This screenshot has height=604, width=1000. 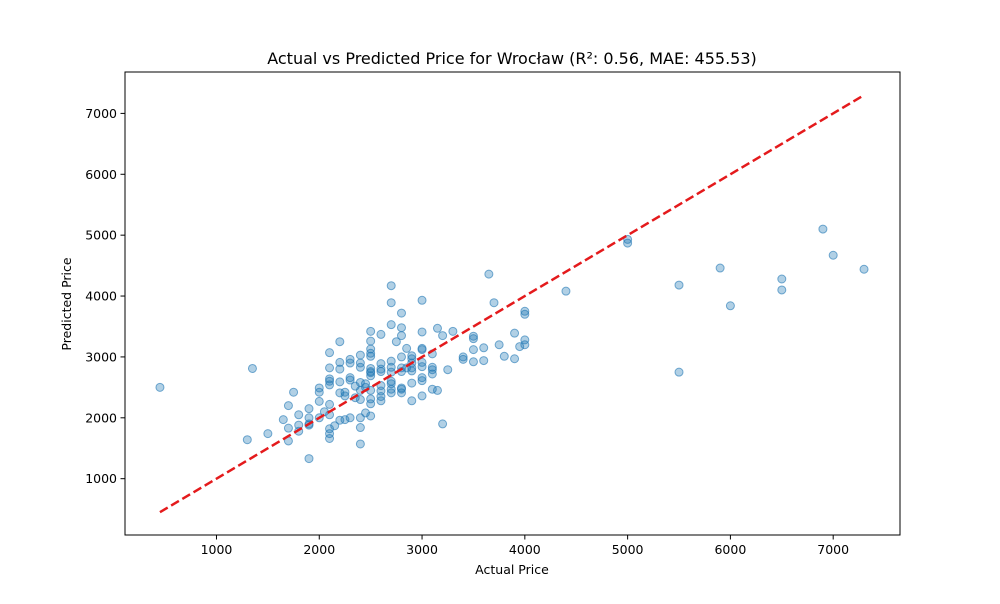 I want to click on x-tick-label: 5000, so click(x=628, y=549).